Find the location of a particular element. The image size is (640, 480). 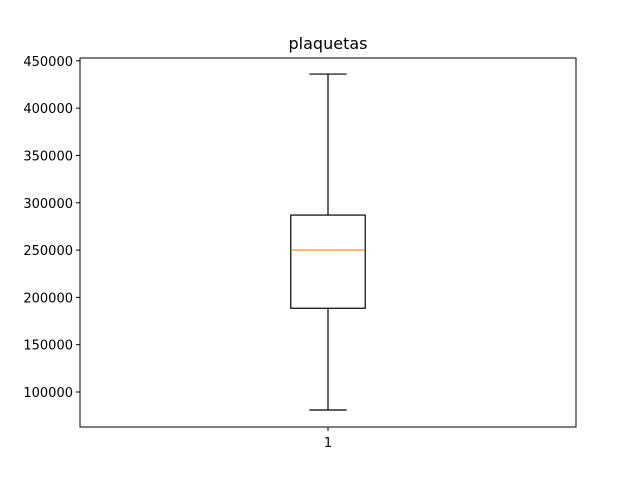

iqr-box is located at coordinates (328, 261).